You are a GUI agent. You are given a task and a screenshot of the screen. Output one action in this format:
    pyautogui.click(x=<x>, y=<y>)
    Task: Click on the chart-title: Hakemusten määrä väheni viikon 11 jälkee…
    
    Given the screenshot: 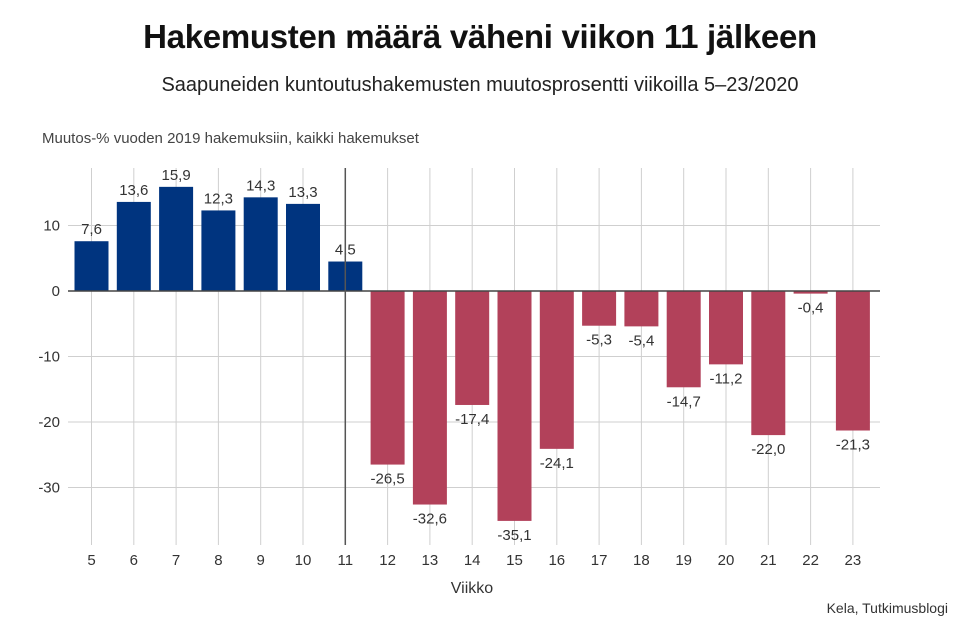 What is the action you would take?
    pyautogui.click(x=480, y=36)
    